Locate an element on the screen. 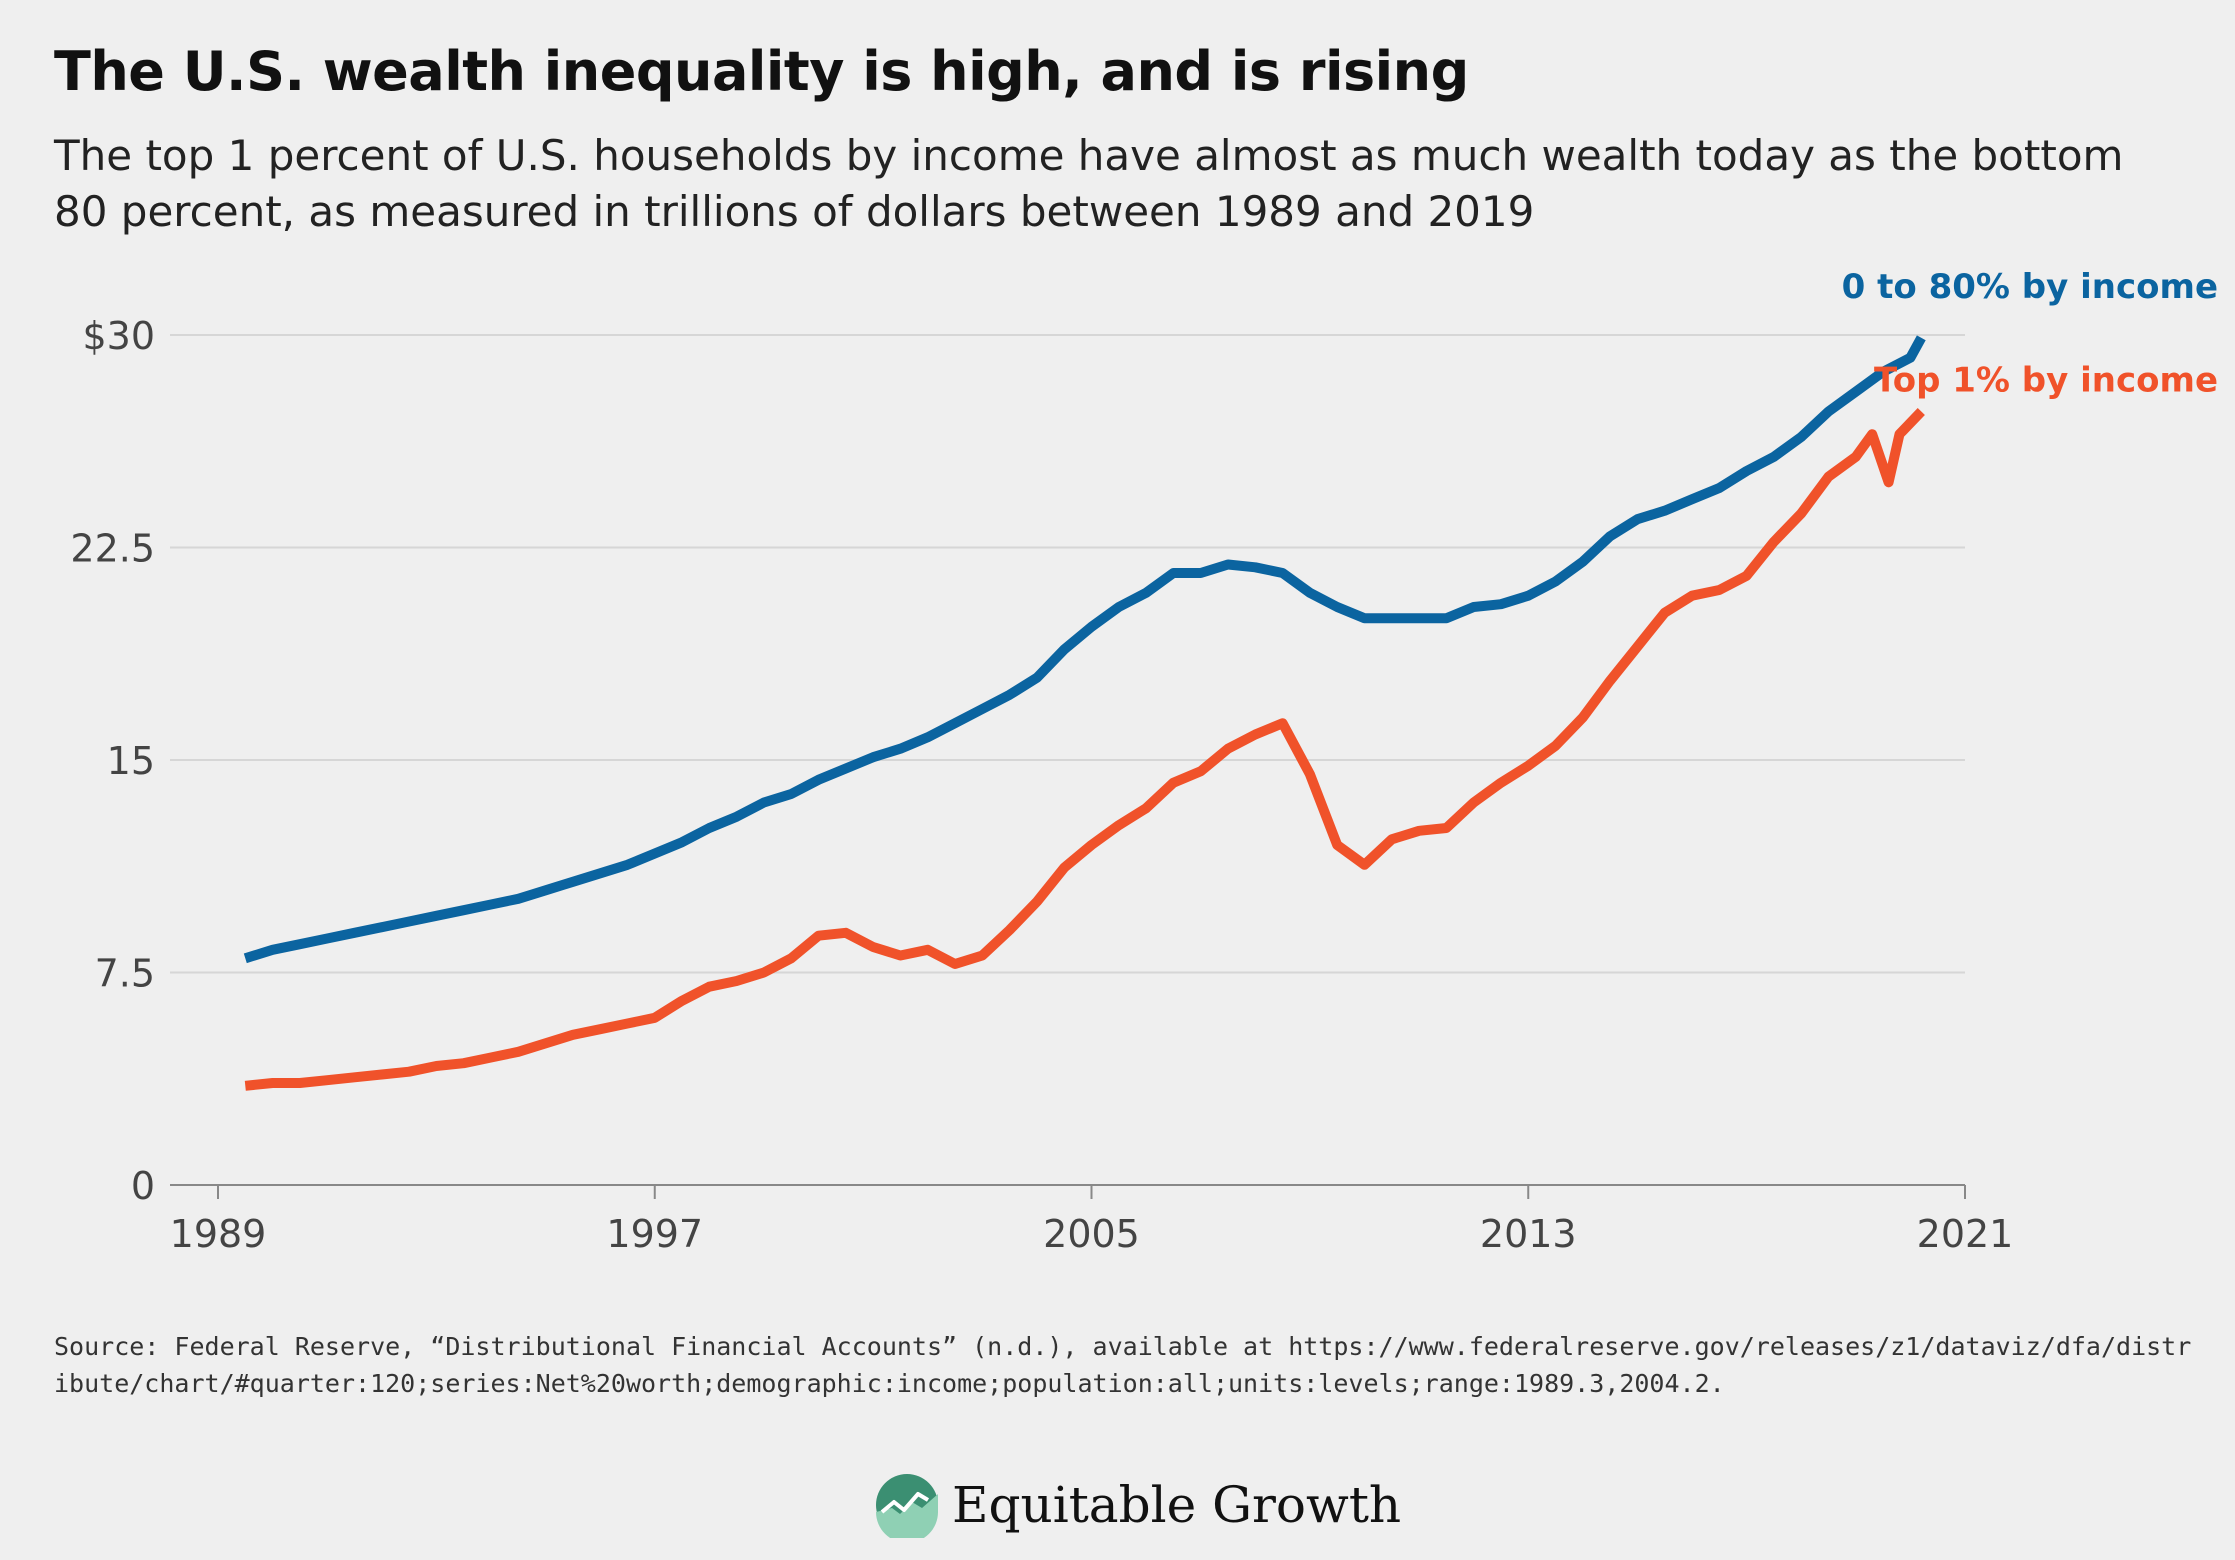 The image size is (2235, 1560). logo-text: Equitable Growth is located at coordinates (1177, 1505).